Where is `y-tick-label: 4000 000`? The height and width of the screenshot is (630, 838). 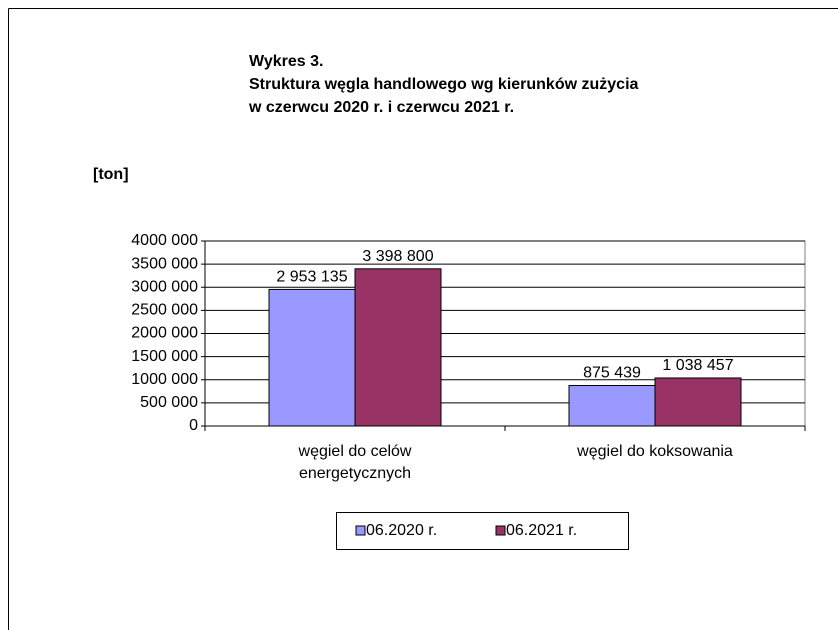 y-tick-label: 4000 000 is located at coordinates (164, 240).